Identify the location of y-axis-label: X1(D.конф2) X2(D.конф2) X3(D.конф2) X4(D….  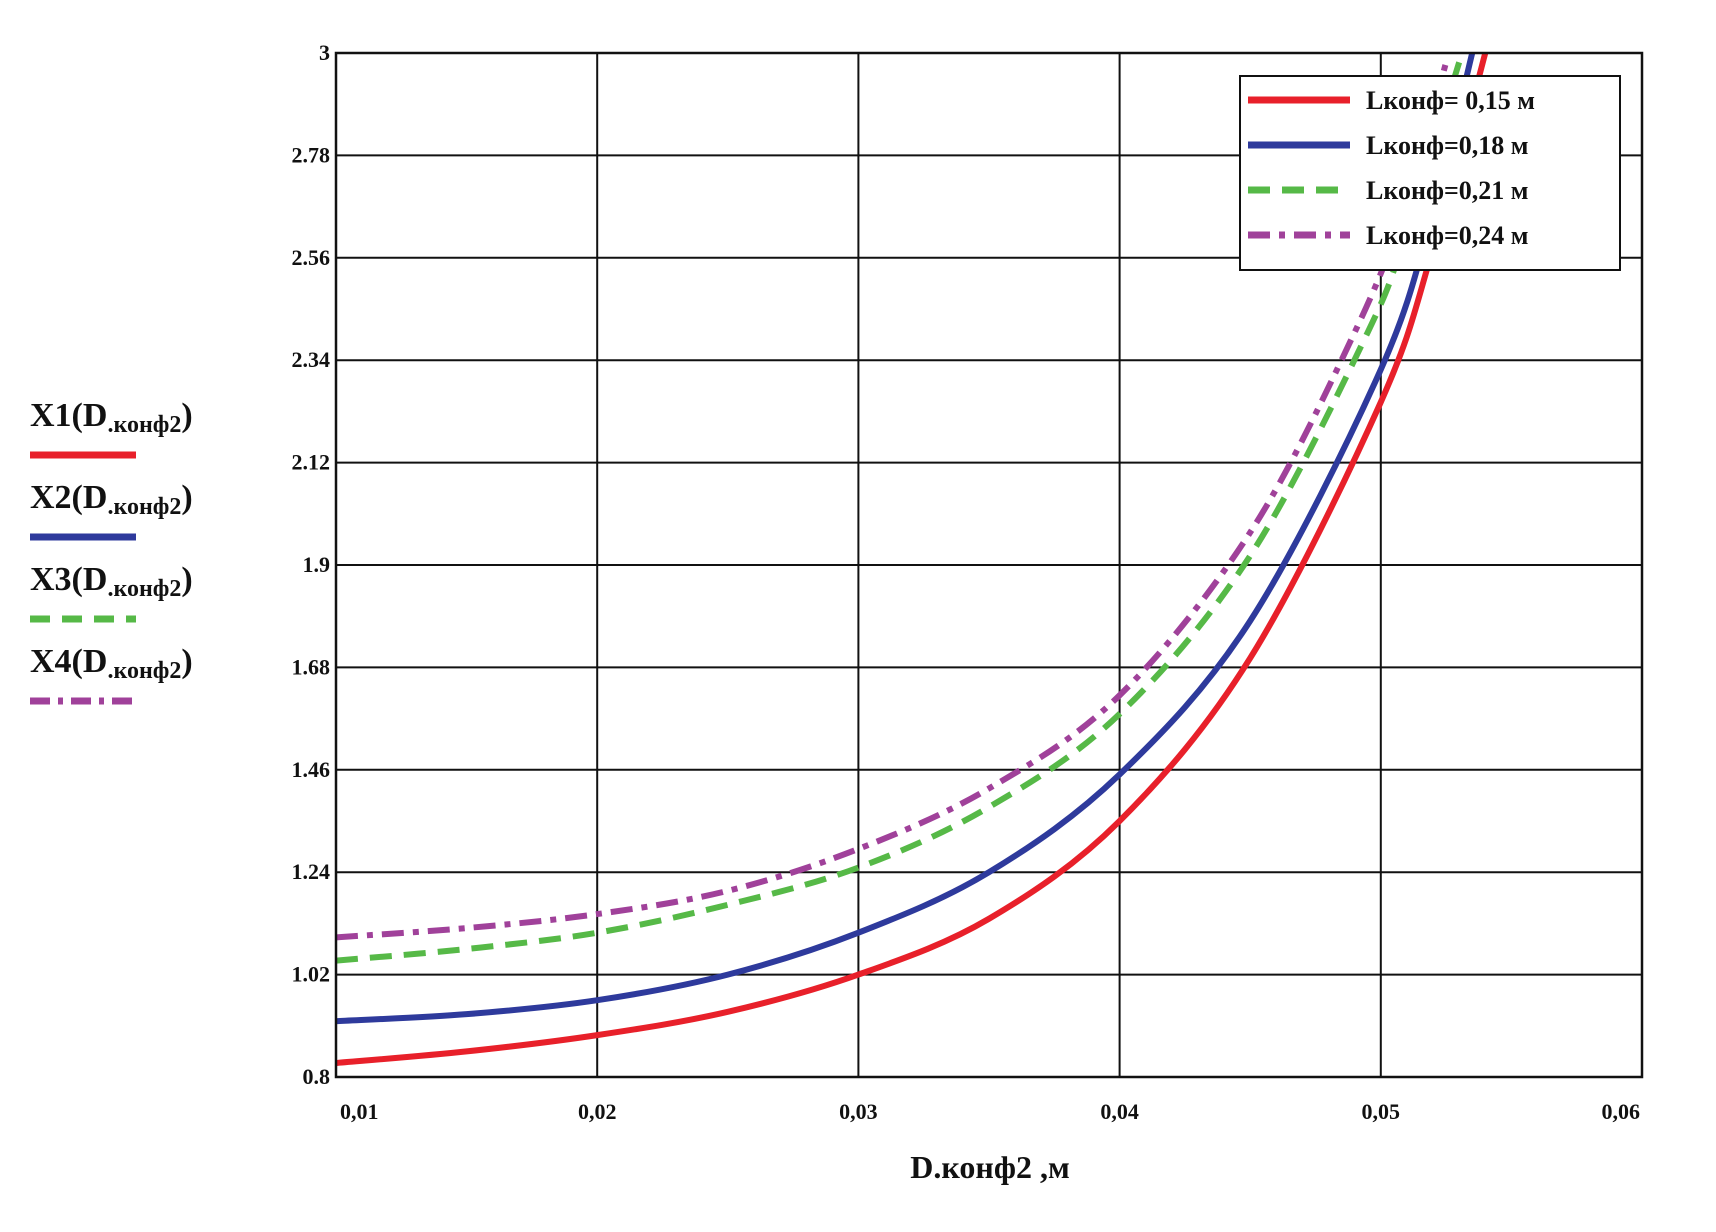
(111, 551).